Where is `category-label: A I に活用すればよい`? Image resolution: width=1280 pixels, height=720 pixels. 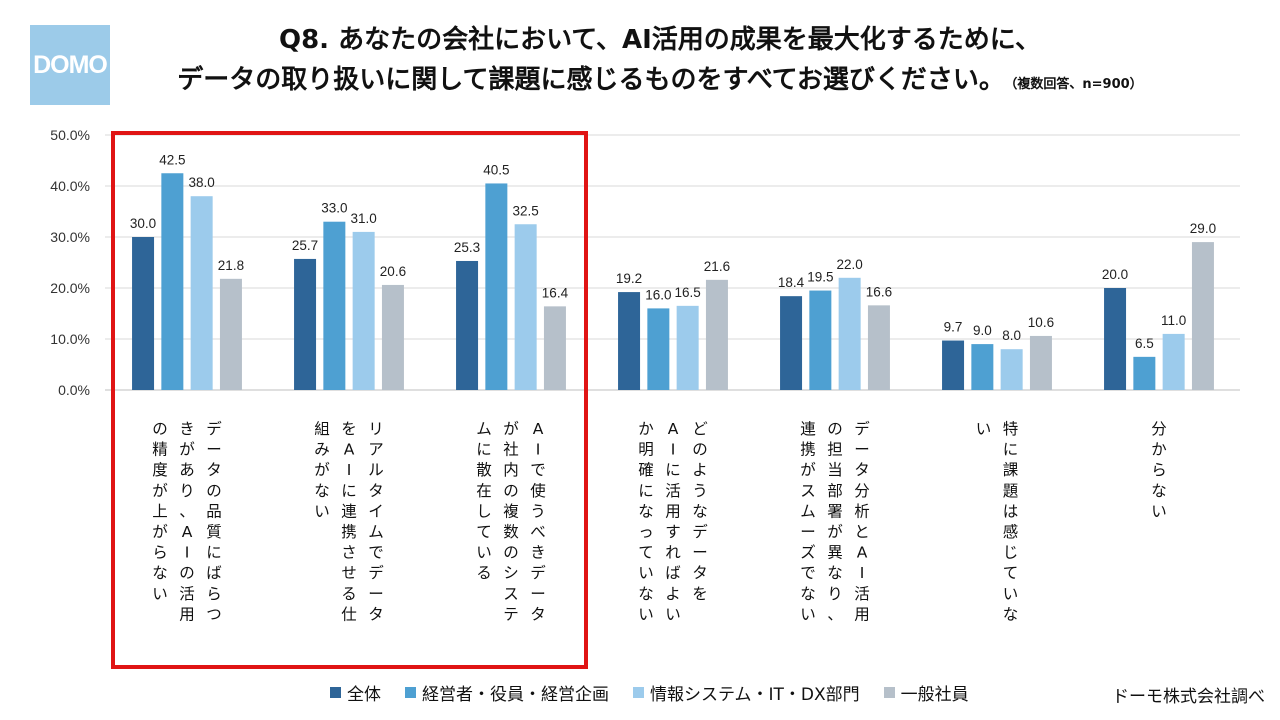
category-label: A I に活用すればよい is located at coordinates (673, 521).